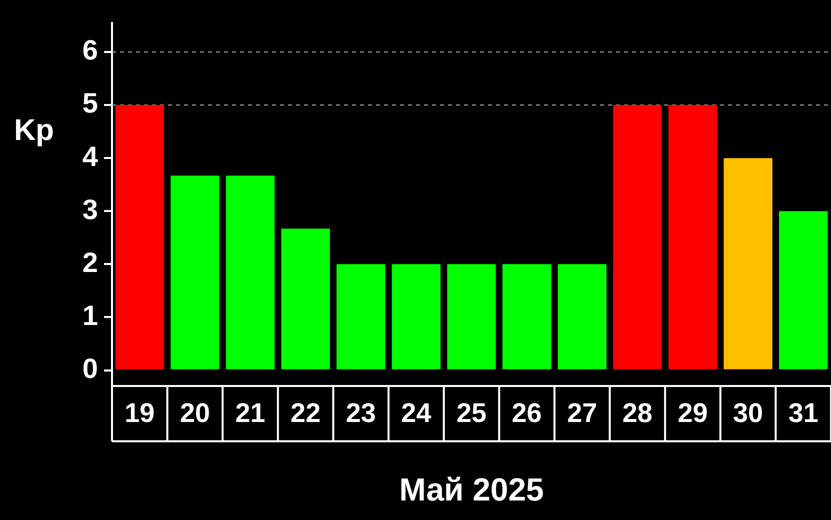  I want to click on x-axis-title: Май 2025, so click(471, 490).